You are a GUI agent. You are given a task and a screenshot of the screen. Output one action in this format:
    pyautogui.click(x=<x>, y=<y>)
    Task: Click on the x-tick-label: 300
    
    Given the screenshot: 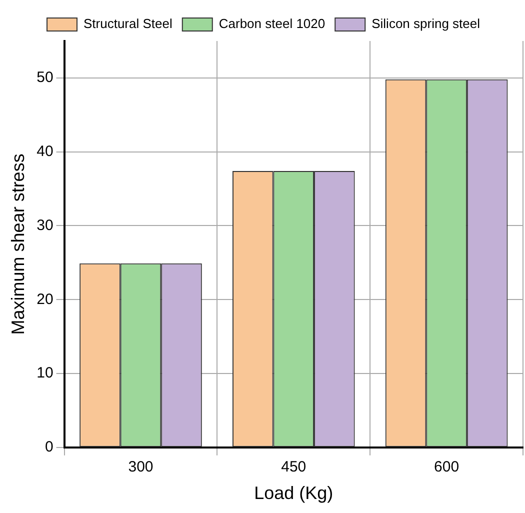 What is the action you would take?
    pyautogui.click(x=141, y=467)
    